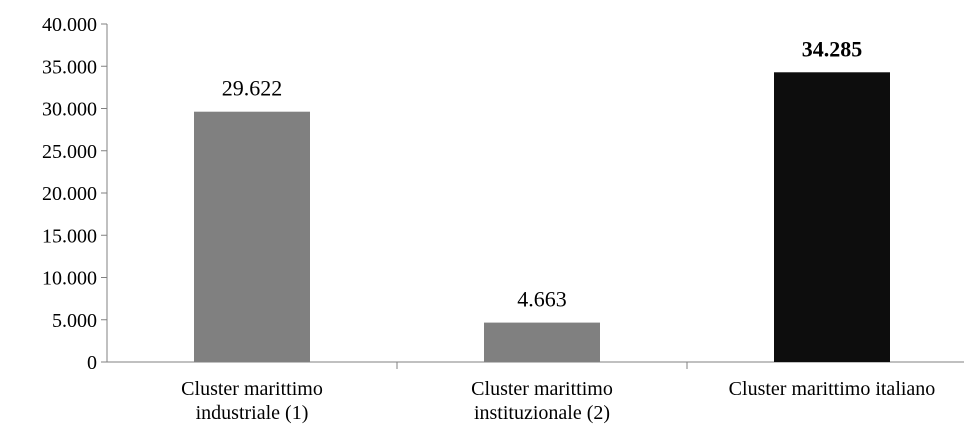  I want to click on y-tick-label: 20.000, so click(69, 194).